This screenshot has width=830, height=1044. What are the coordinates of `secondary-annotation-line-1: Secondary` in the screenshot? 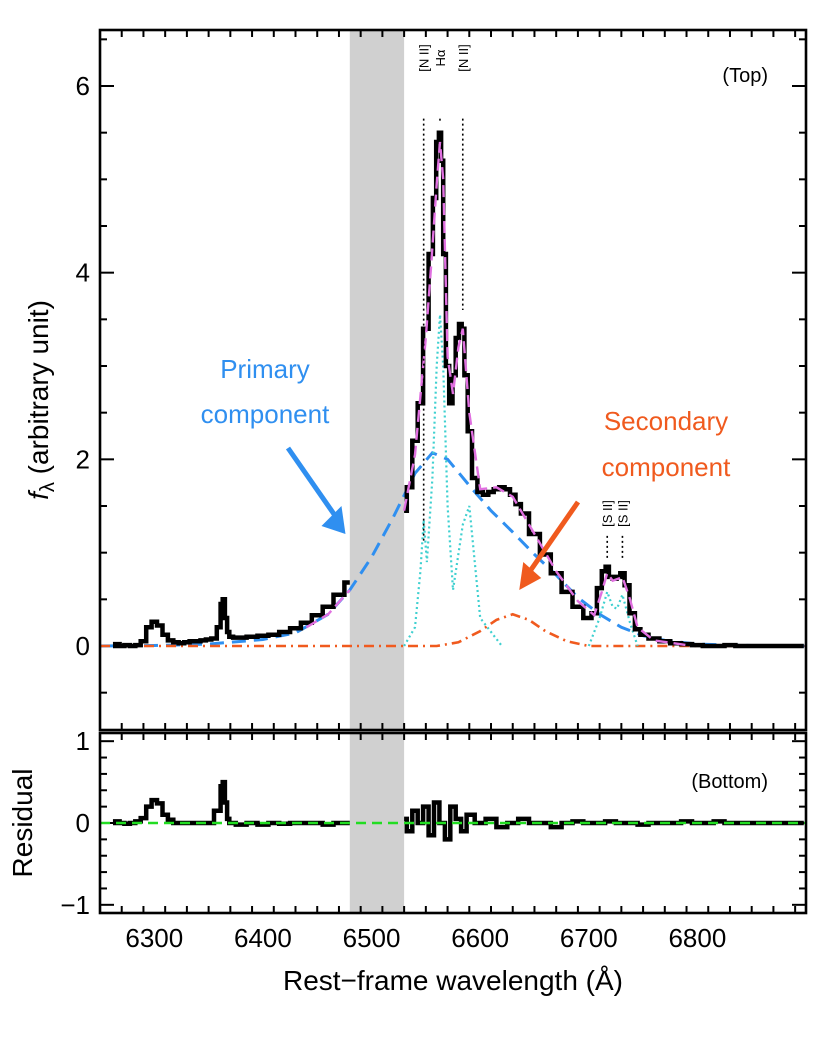 It's located at (666, 421).